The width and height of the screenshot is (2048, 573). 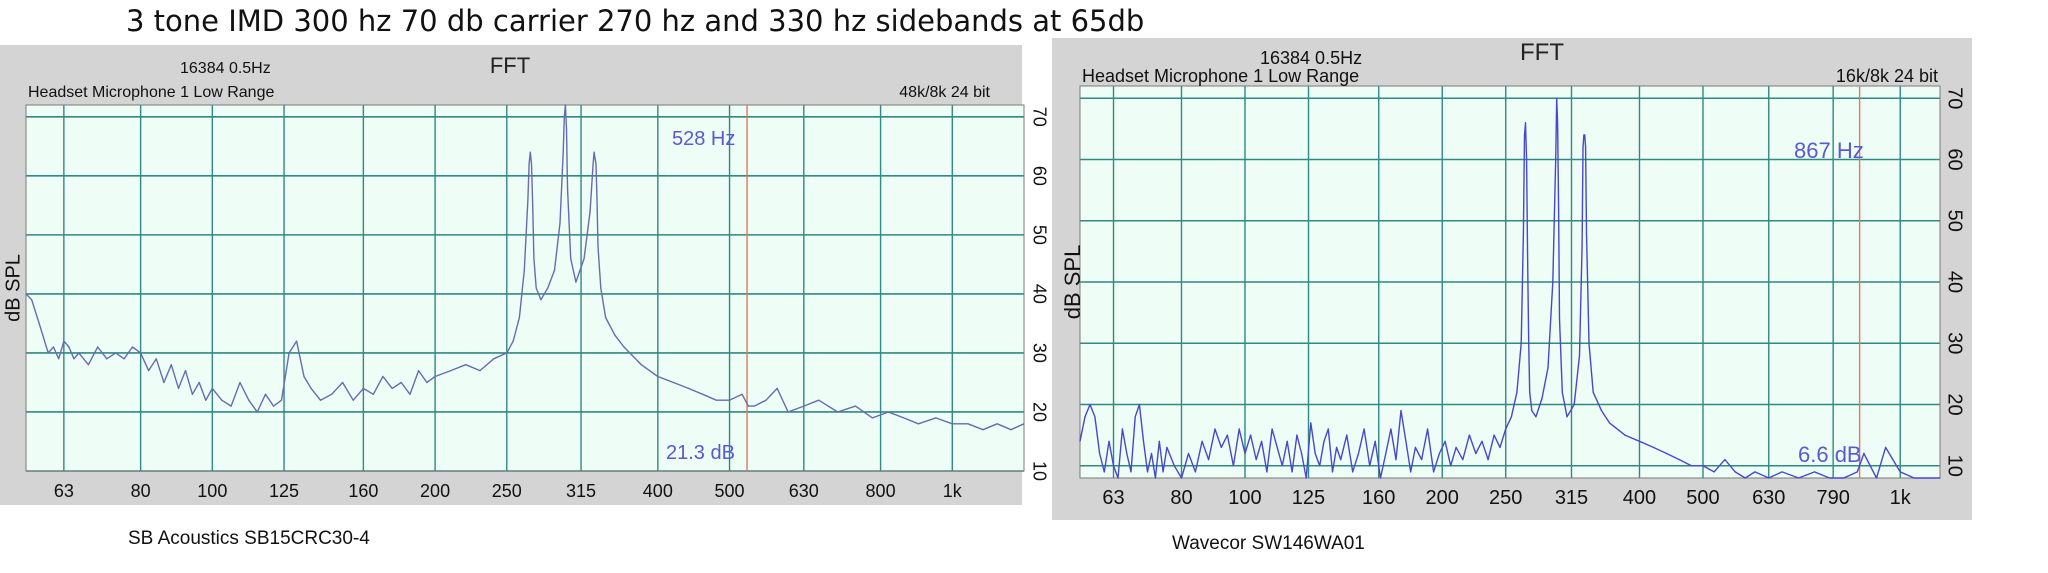 I want to click on y-tick-label: 10, so click(x=1039, y=471).